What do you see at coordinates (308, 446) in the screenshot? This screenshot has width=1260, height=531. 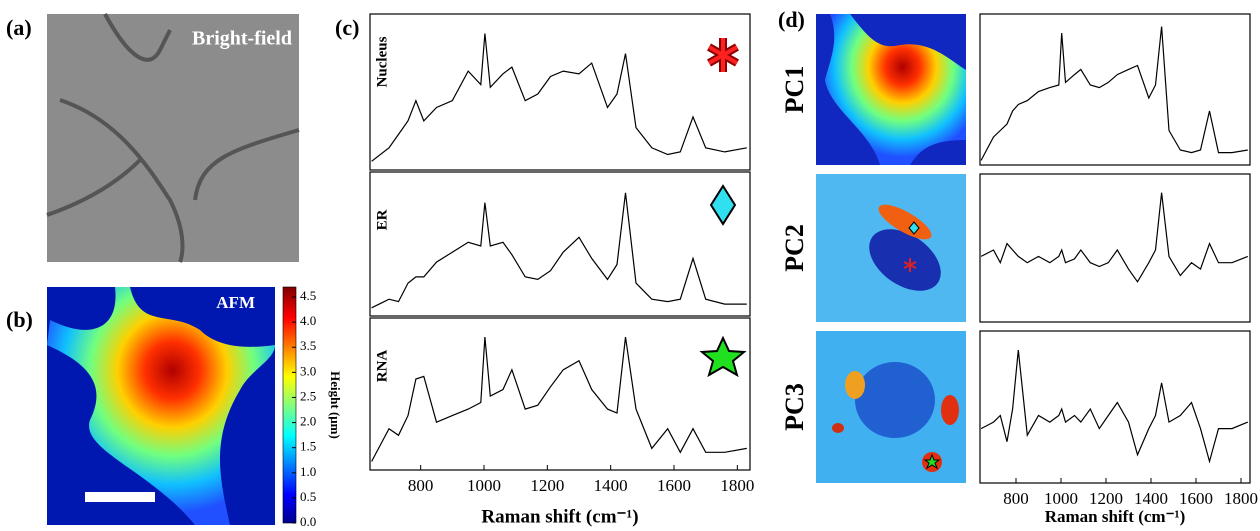 I see `colorbar-tick-label: 1.5` at bounding box center [308, 446].